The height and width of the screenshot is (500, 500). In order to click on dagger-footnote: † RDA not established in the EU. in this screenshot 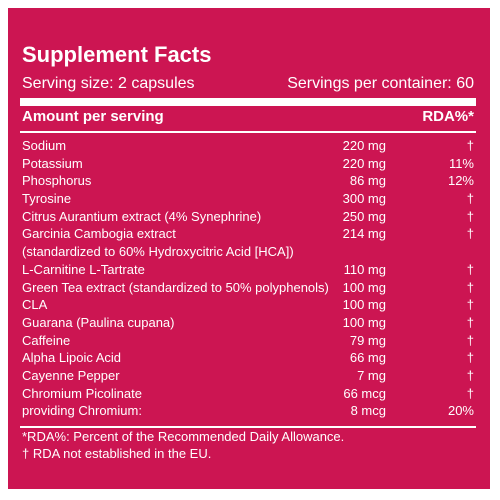, I will do `click(117, 453)`.